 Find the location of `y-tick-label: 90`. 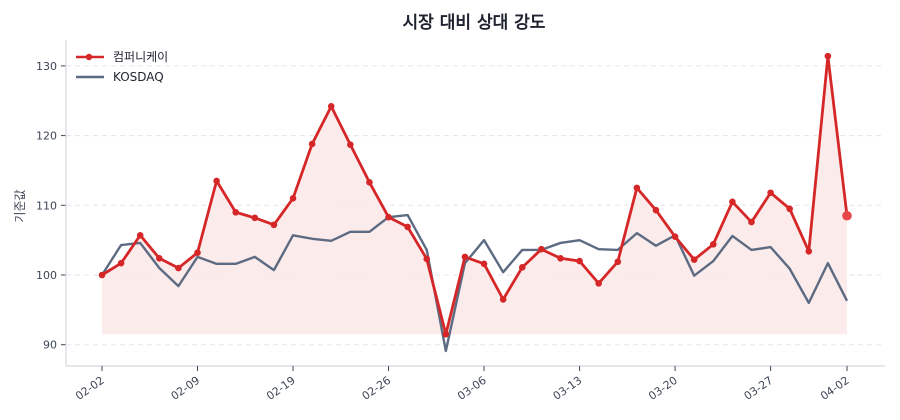

y-tick-label: 90 is located at coordinates (50, 345).